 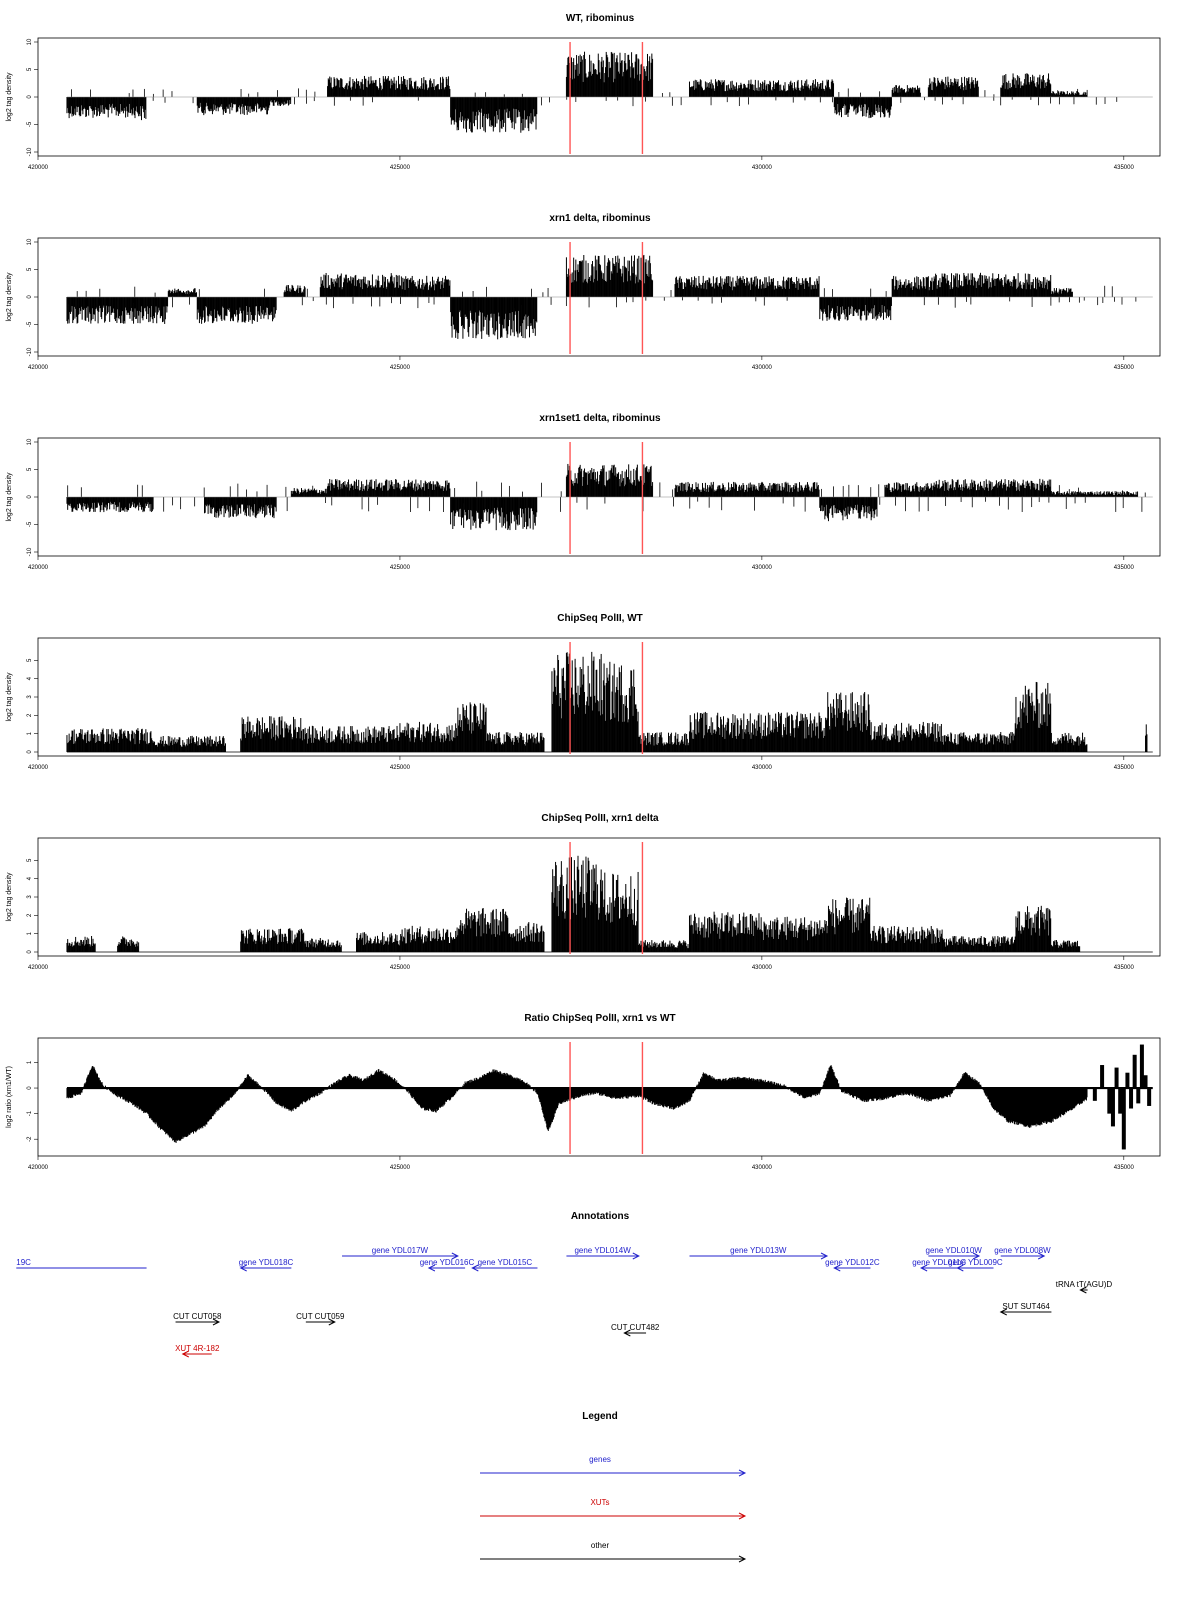 What do you see at coordinates (600, 218) in the screenshot?
I see `panel-title: xrn1 delta, ribominus` at bounding box center [600, 218].